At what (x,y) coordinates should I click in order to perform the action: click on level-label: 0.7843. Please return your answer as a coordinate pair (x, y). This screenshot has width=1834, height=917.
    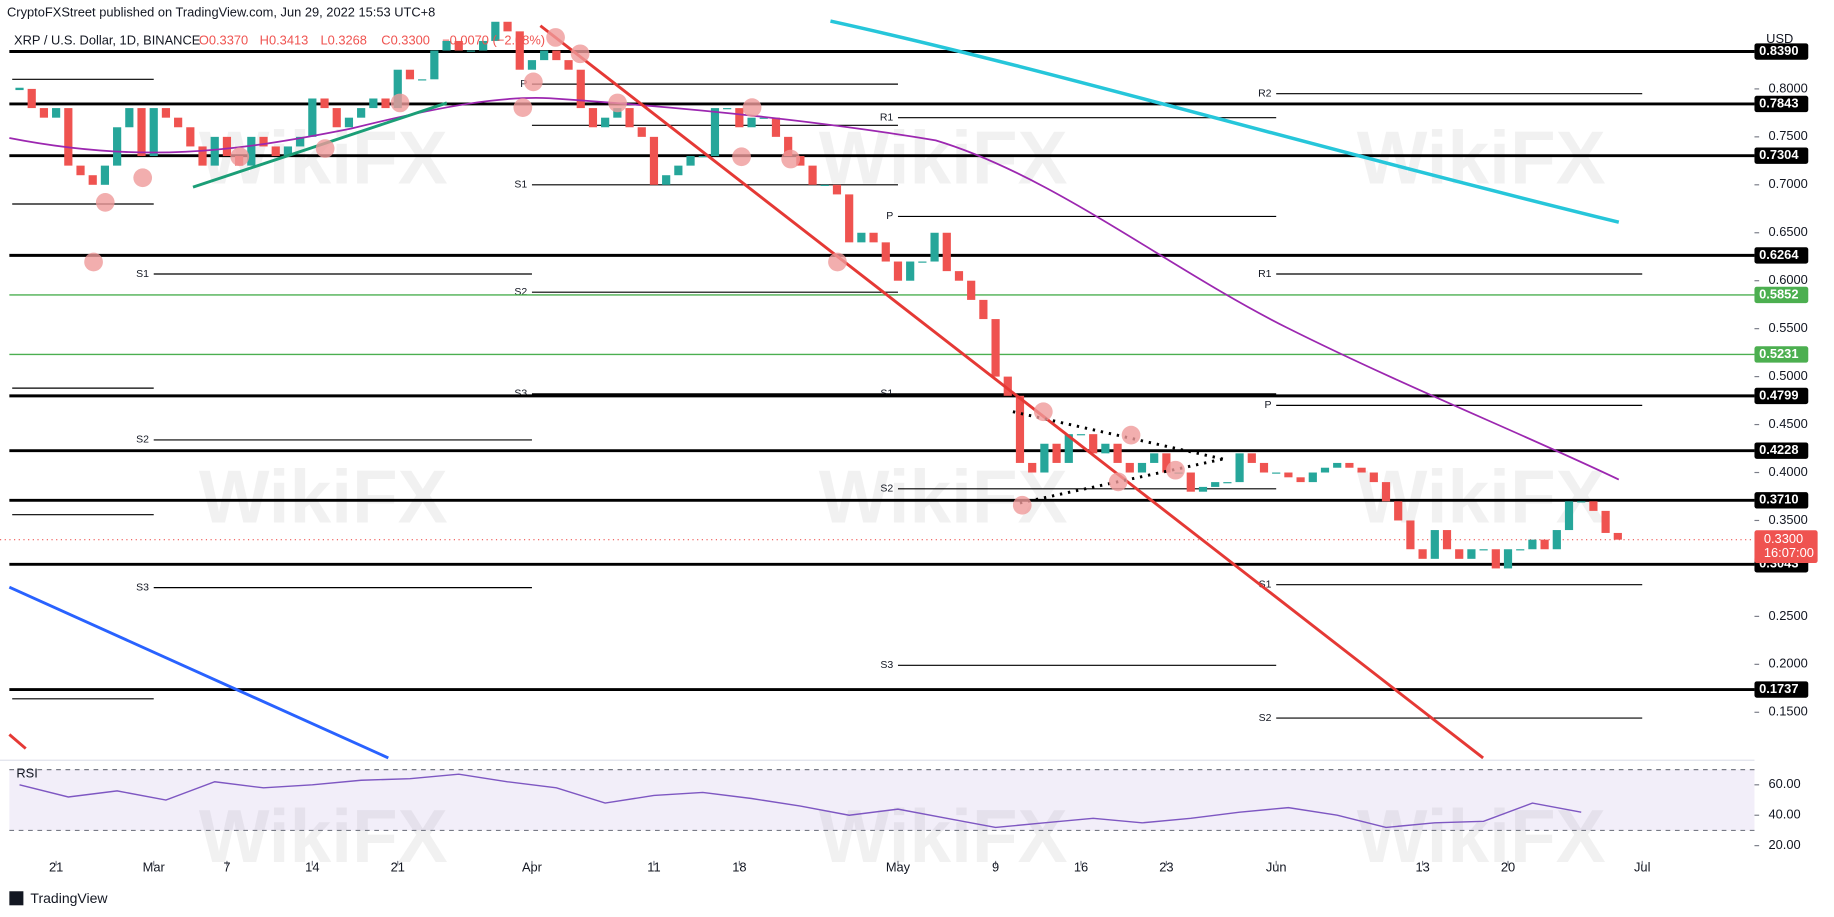
    Looking at the image, I should click on (1778, 102).